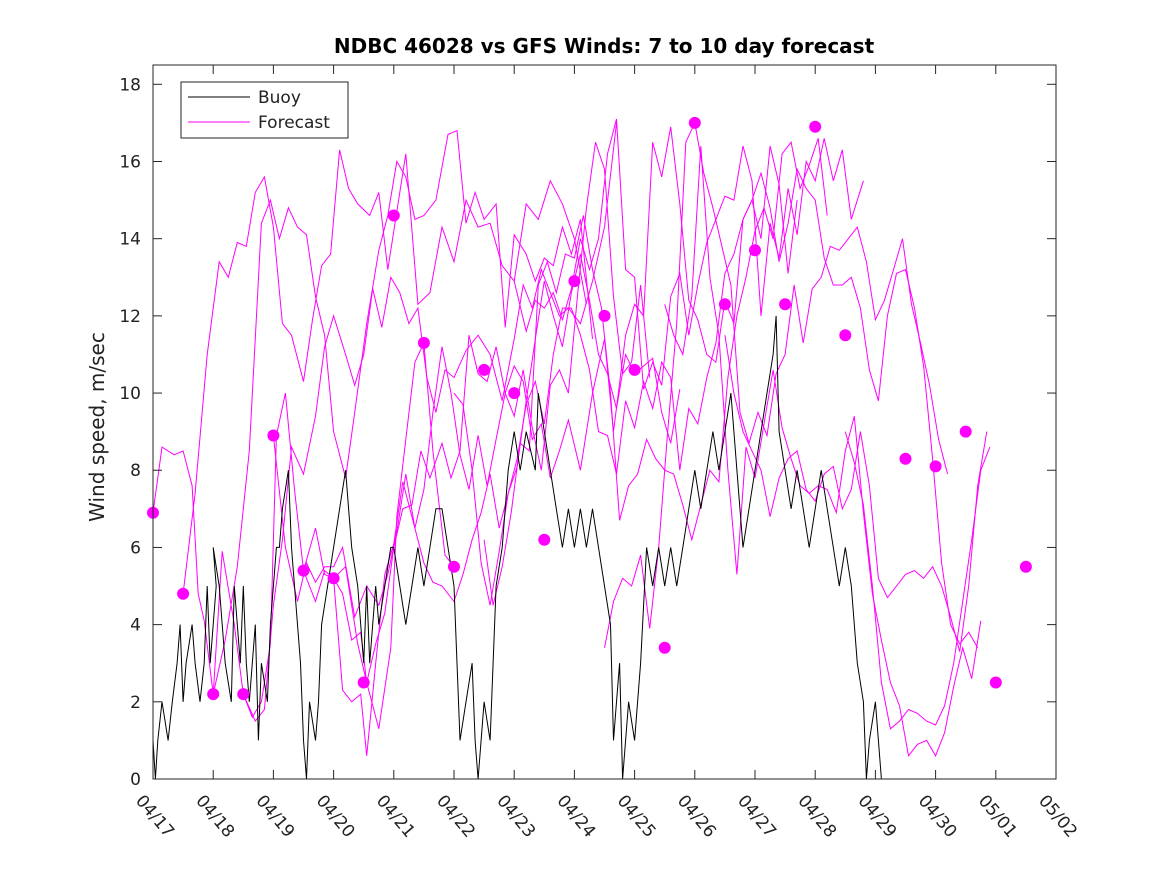 Image resolution: width=1167 pixels, height=880 pixels. I want to click on legend: Buoy Forecast, so click(264, 110).